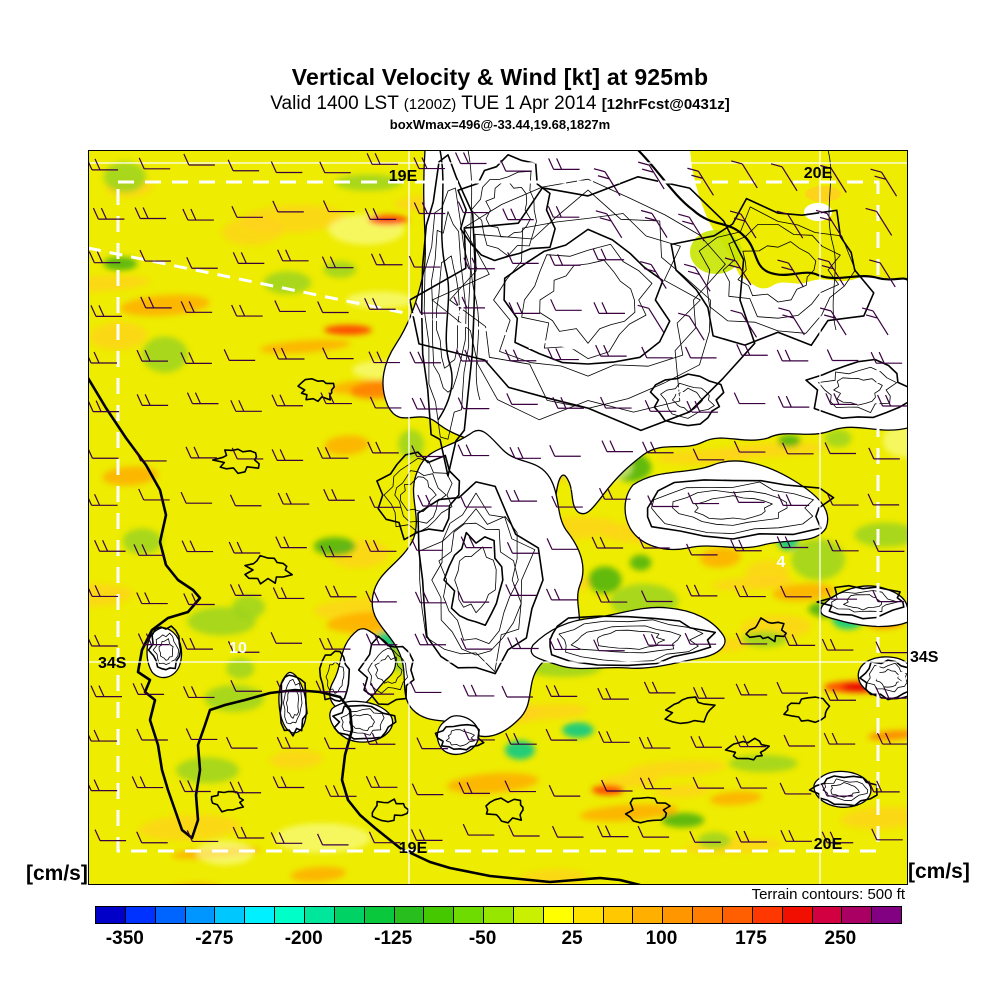 The height and width of the screenshot is (1000, 1000). What do you see at coordinates (575, 485) in the screenshot?
I see `waypoint-label: 1` at bounding box center [575, 485].